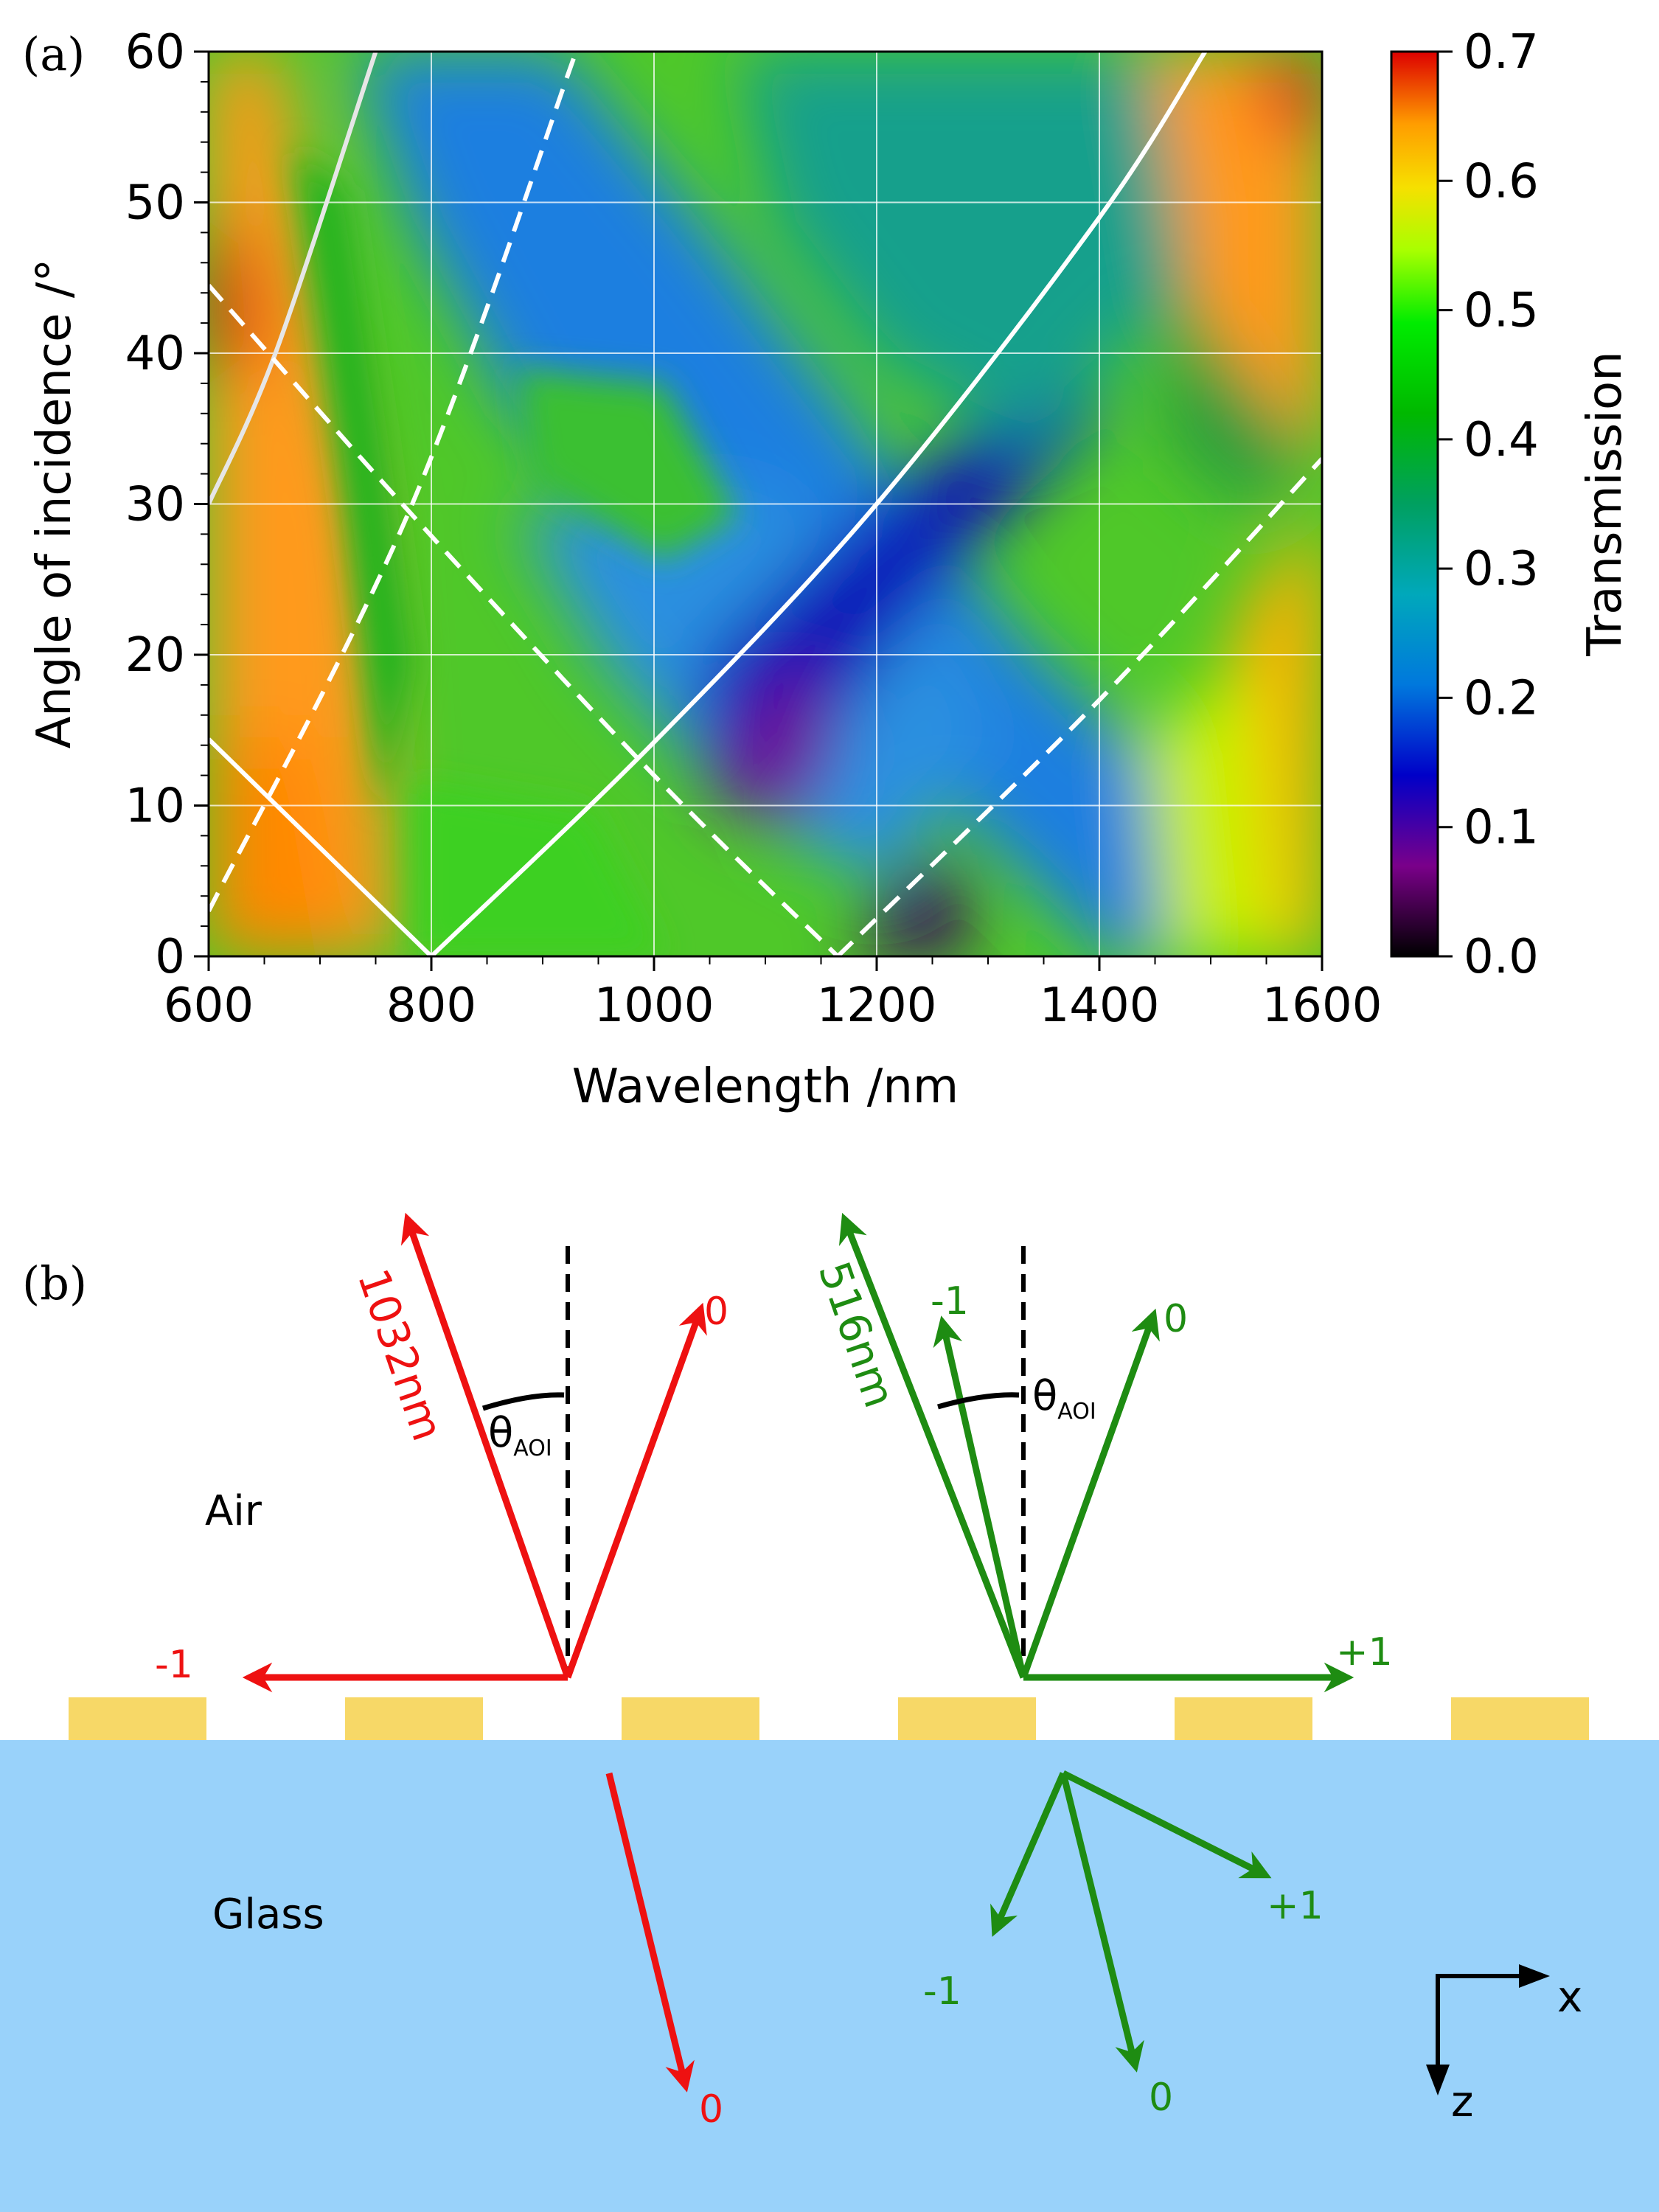 This screenshot has height=2212, width=1659. Describe the element at coordinates (829, 1718) in the screenshot. I see `grating` at that location.